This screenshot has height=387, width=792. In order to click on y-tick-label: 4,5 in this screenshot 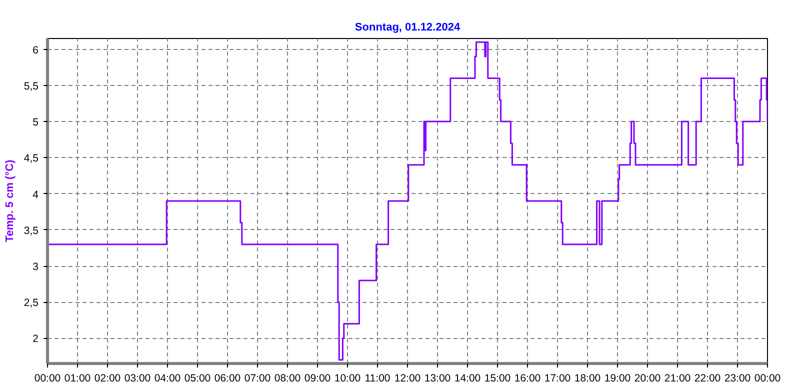, I will do `click(31, 158)`.